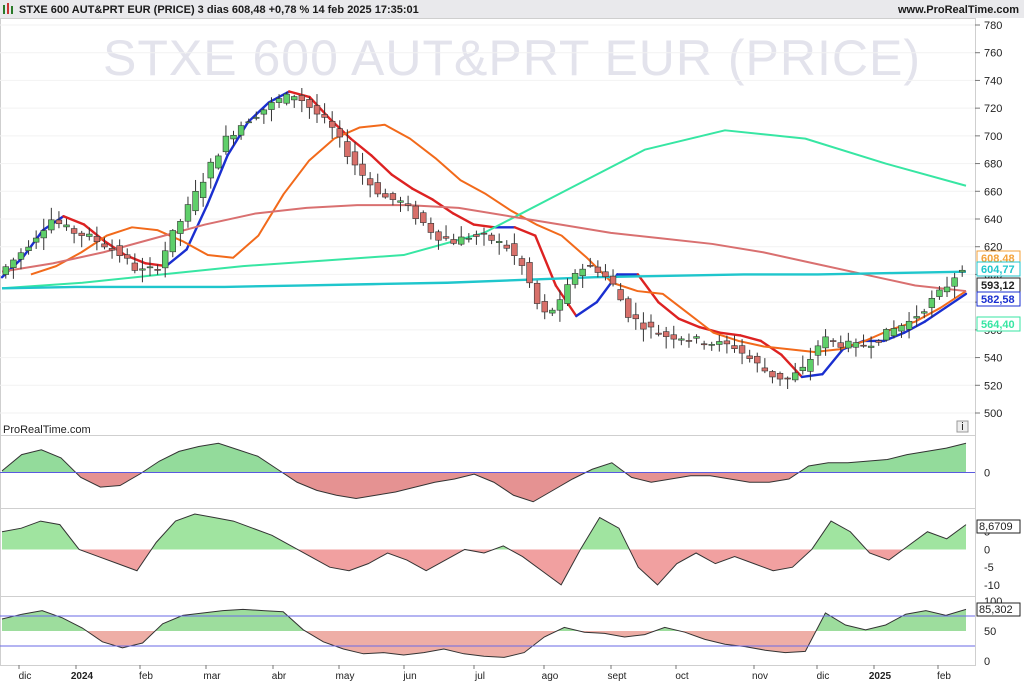 This screenshot has width=1024, height=683. I want to click on info-icon: i, so click(962, 427).